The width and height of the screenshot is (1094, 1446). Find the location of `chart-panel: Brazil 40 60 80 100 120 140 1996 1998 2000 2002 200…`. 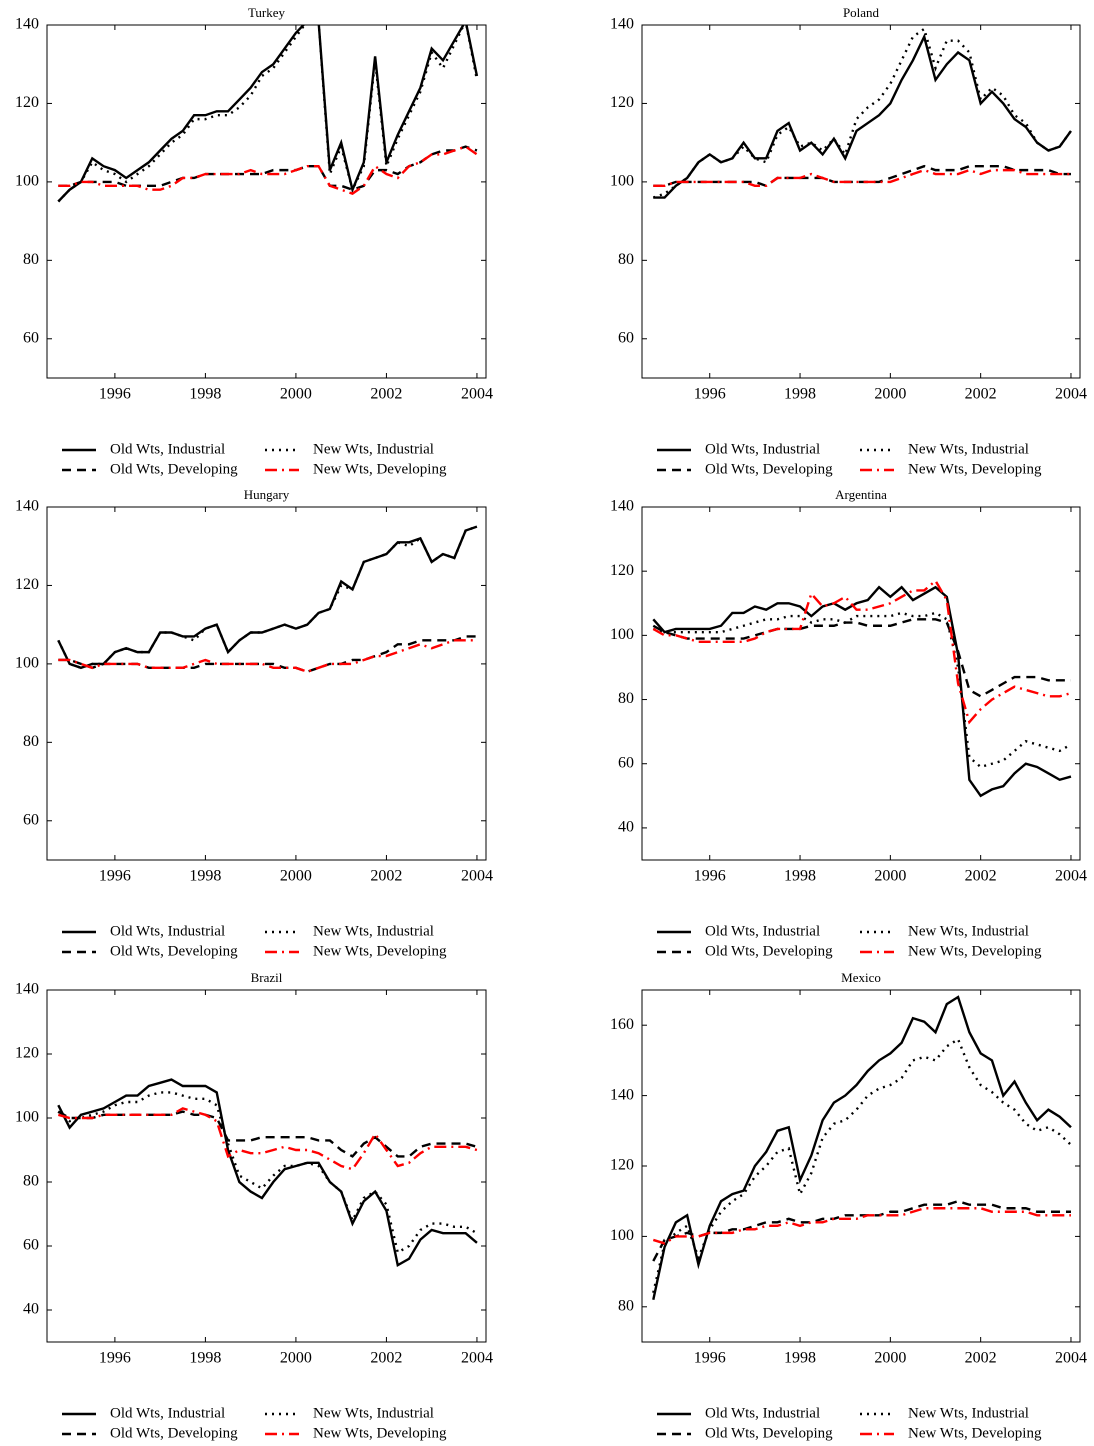

chart-panel: Brazil 40 60 80 100 120 140 1996 1998 2000 2002 200… is located at coordinates (254, 1205).